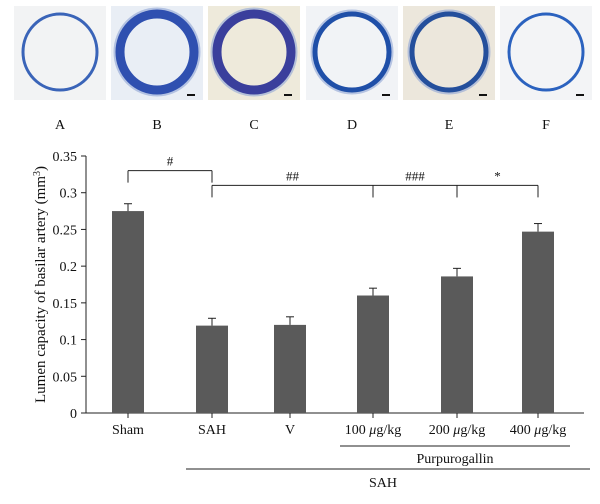 The height and width of the screenshot is (504, 600). I want to click on x-tick-label: SAH, so click(212, 430).